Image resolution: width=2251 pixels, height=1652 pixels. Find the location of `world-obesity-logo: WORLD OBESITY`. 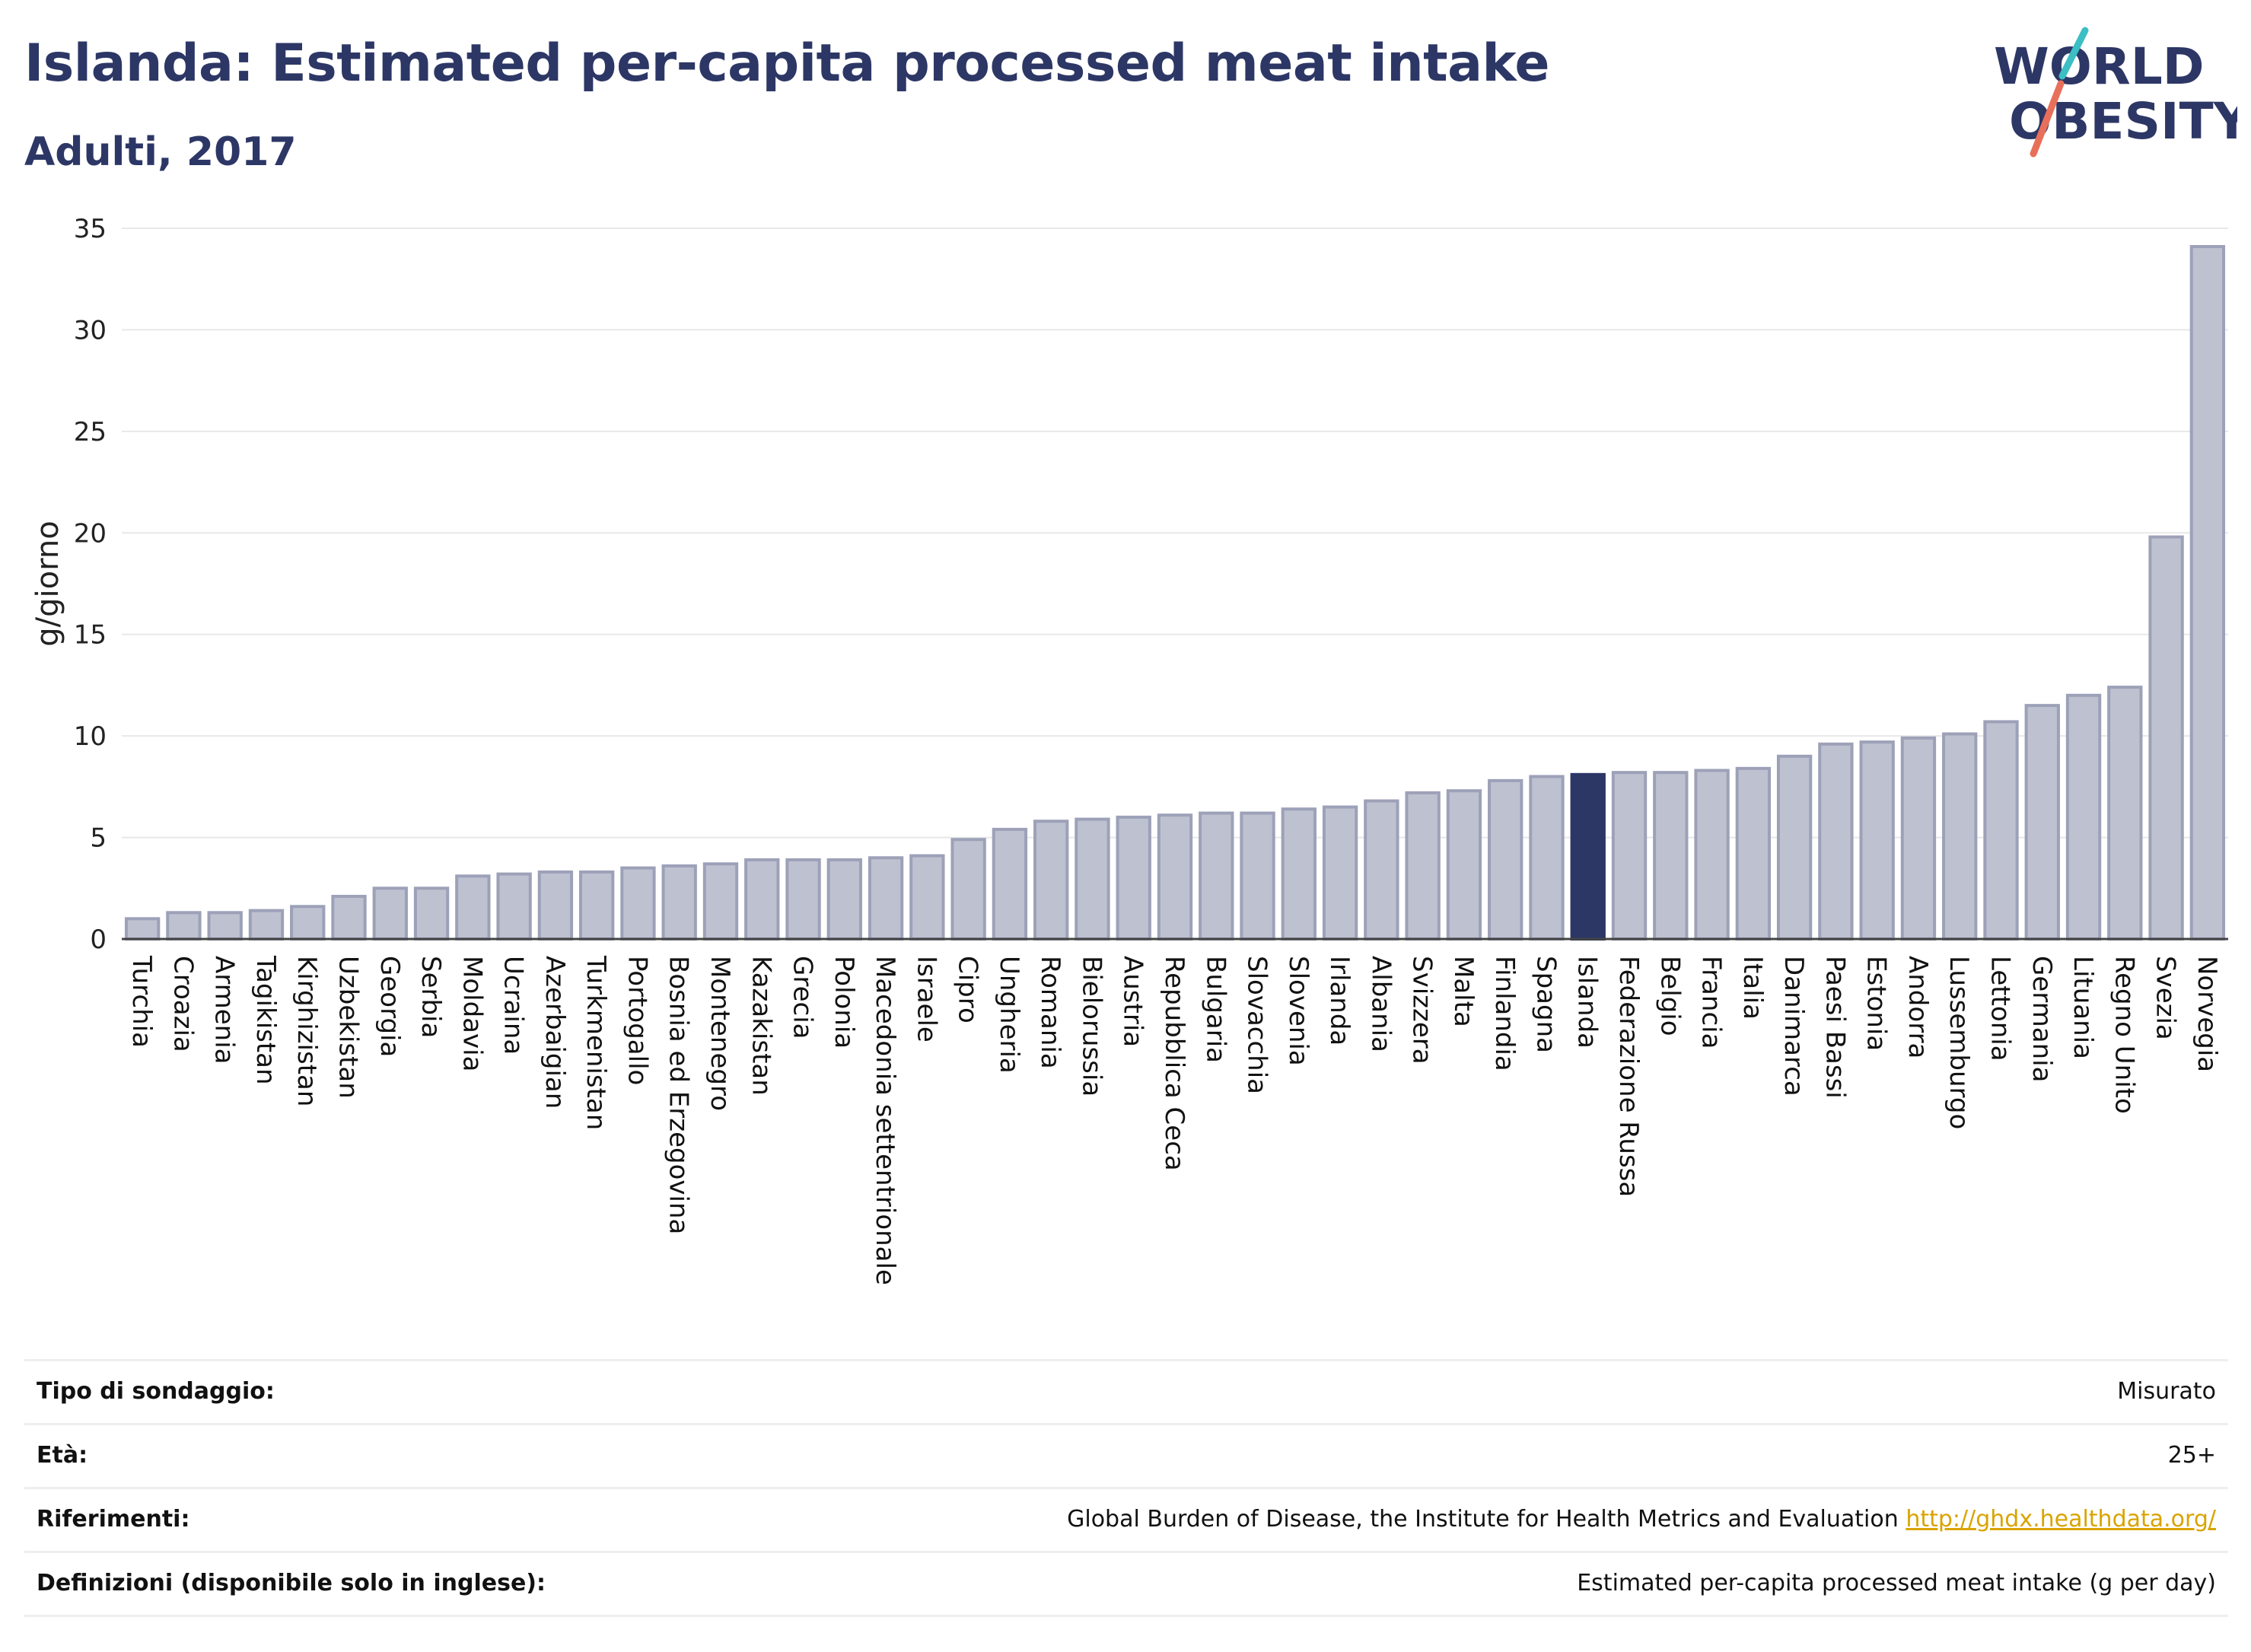

world-obesity-logo: WORLD OBESITY is located at coordinates (2115, 92).